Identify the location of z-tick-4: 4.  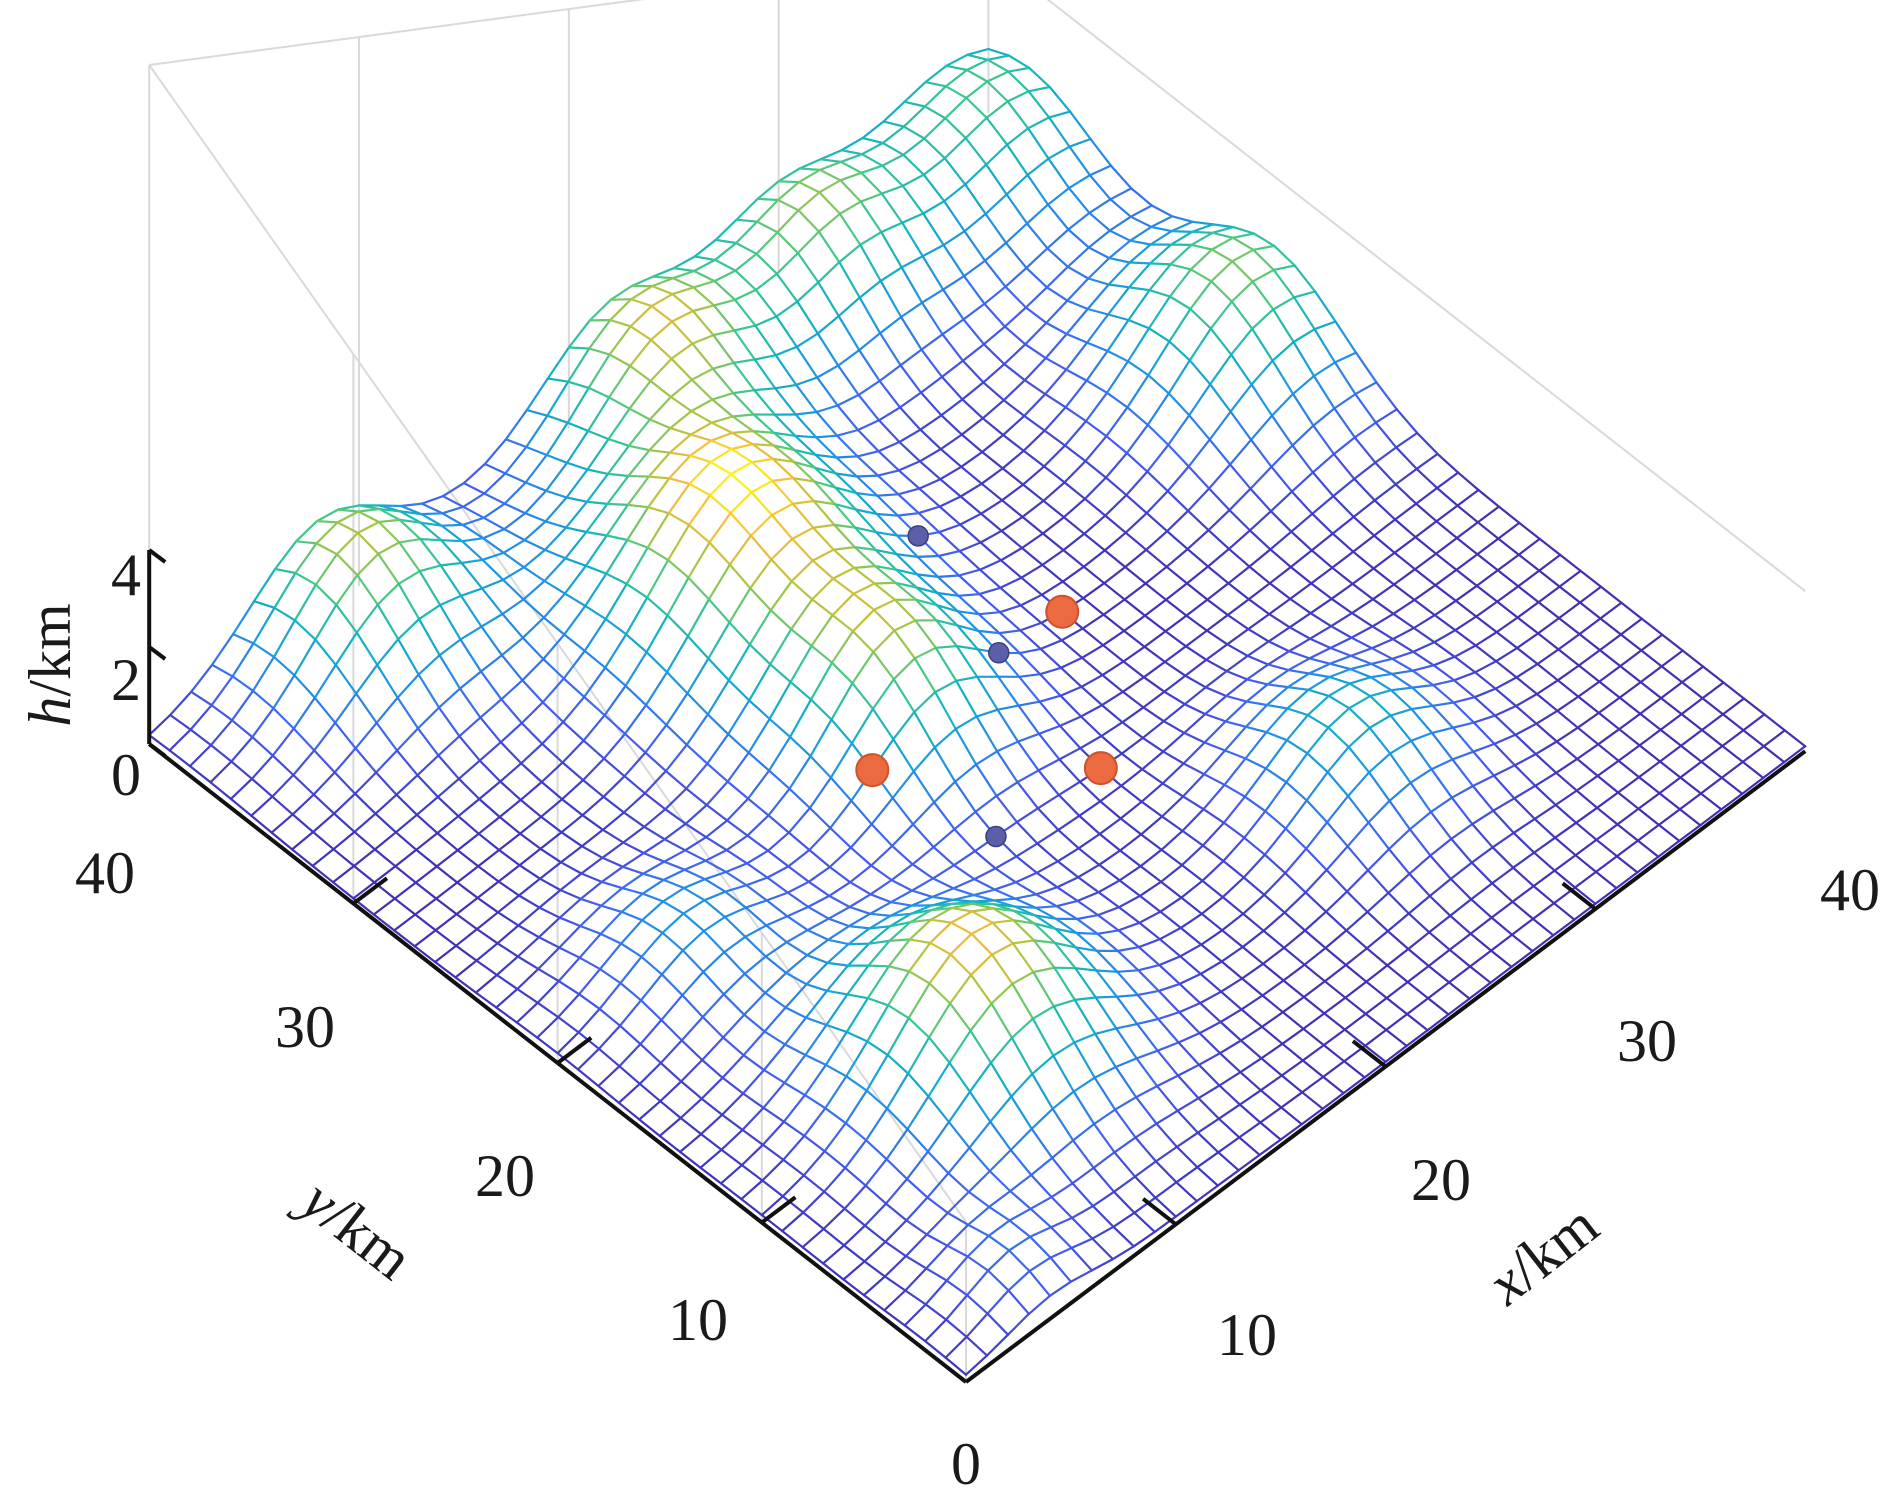
(126, 575).